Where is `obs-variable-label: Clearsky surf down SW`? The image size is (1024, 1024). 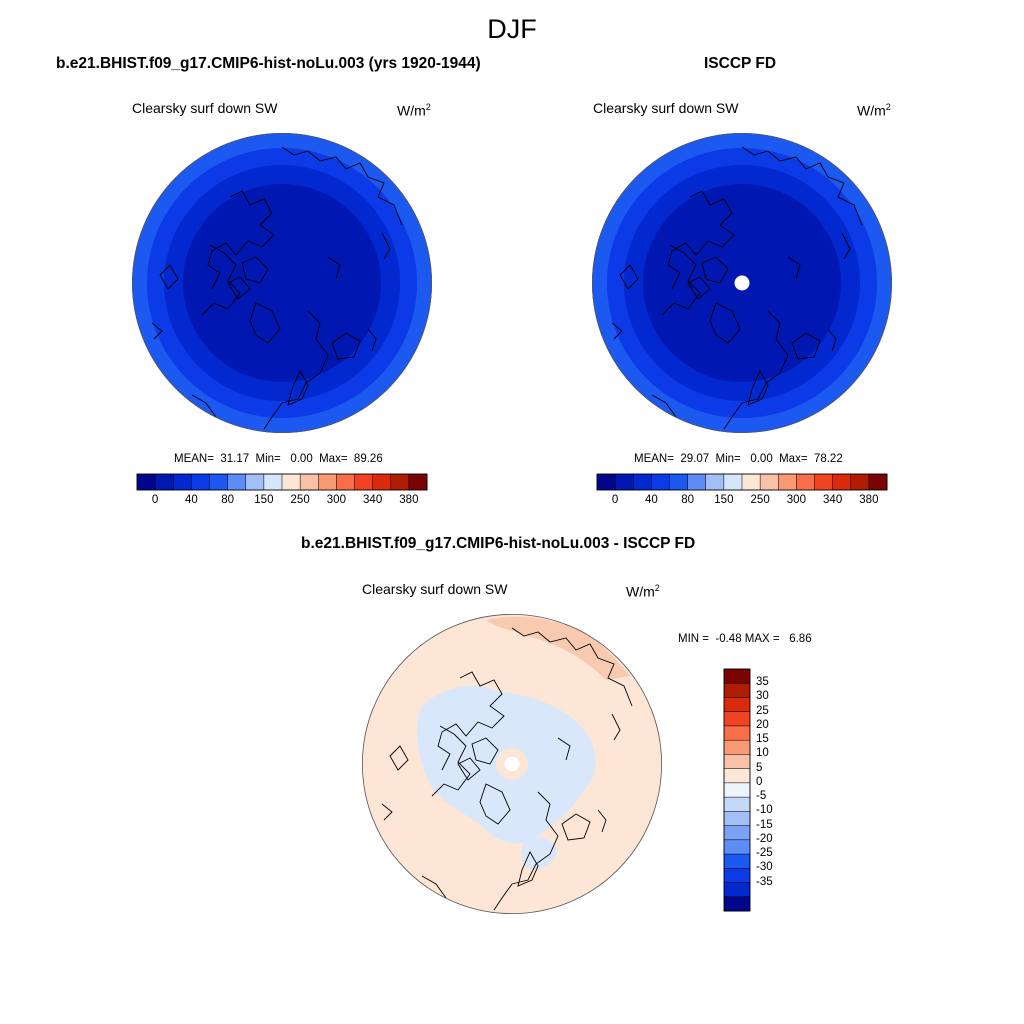
obs-variable-label: Clearsky surf down SW is located at coordinates (666, 108).